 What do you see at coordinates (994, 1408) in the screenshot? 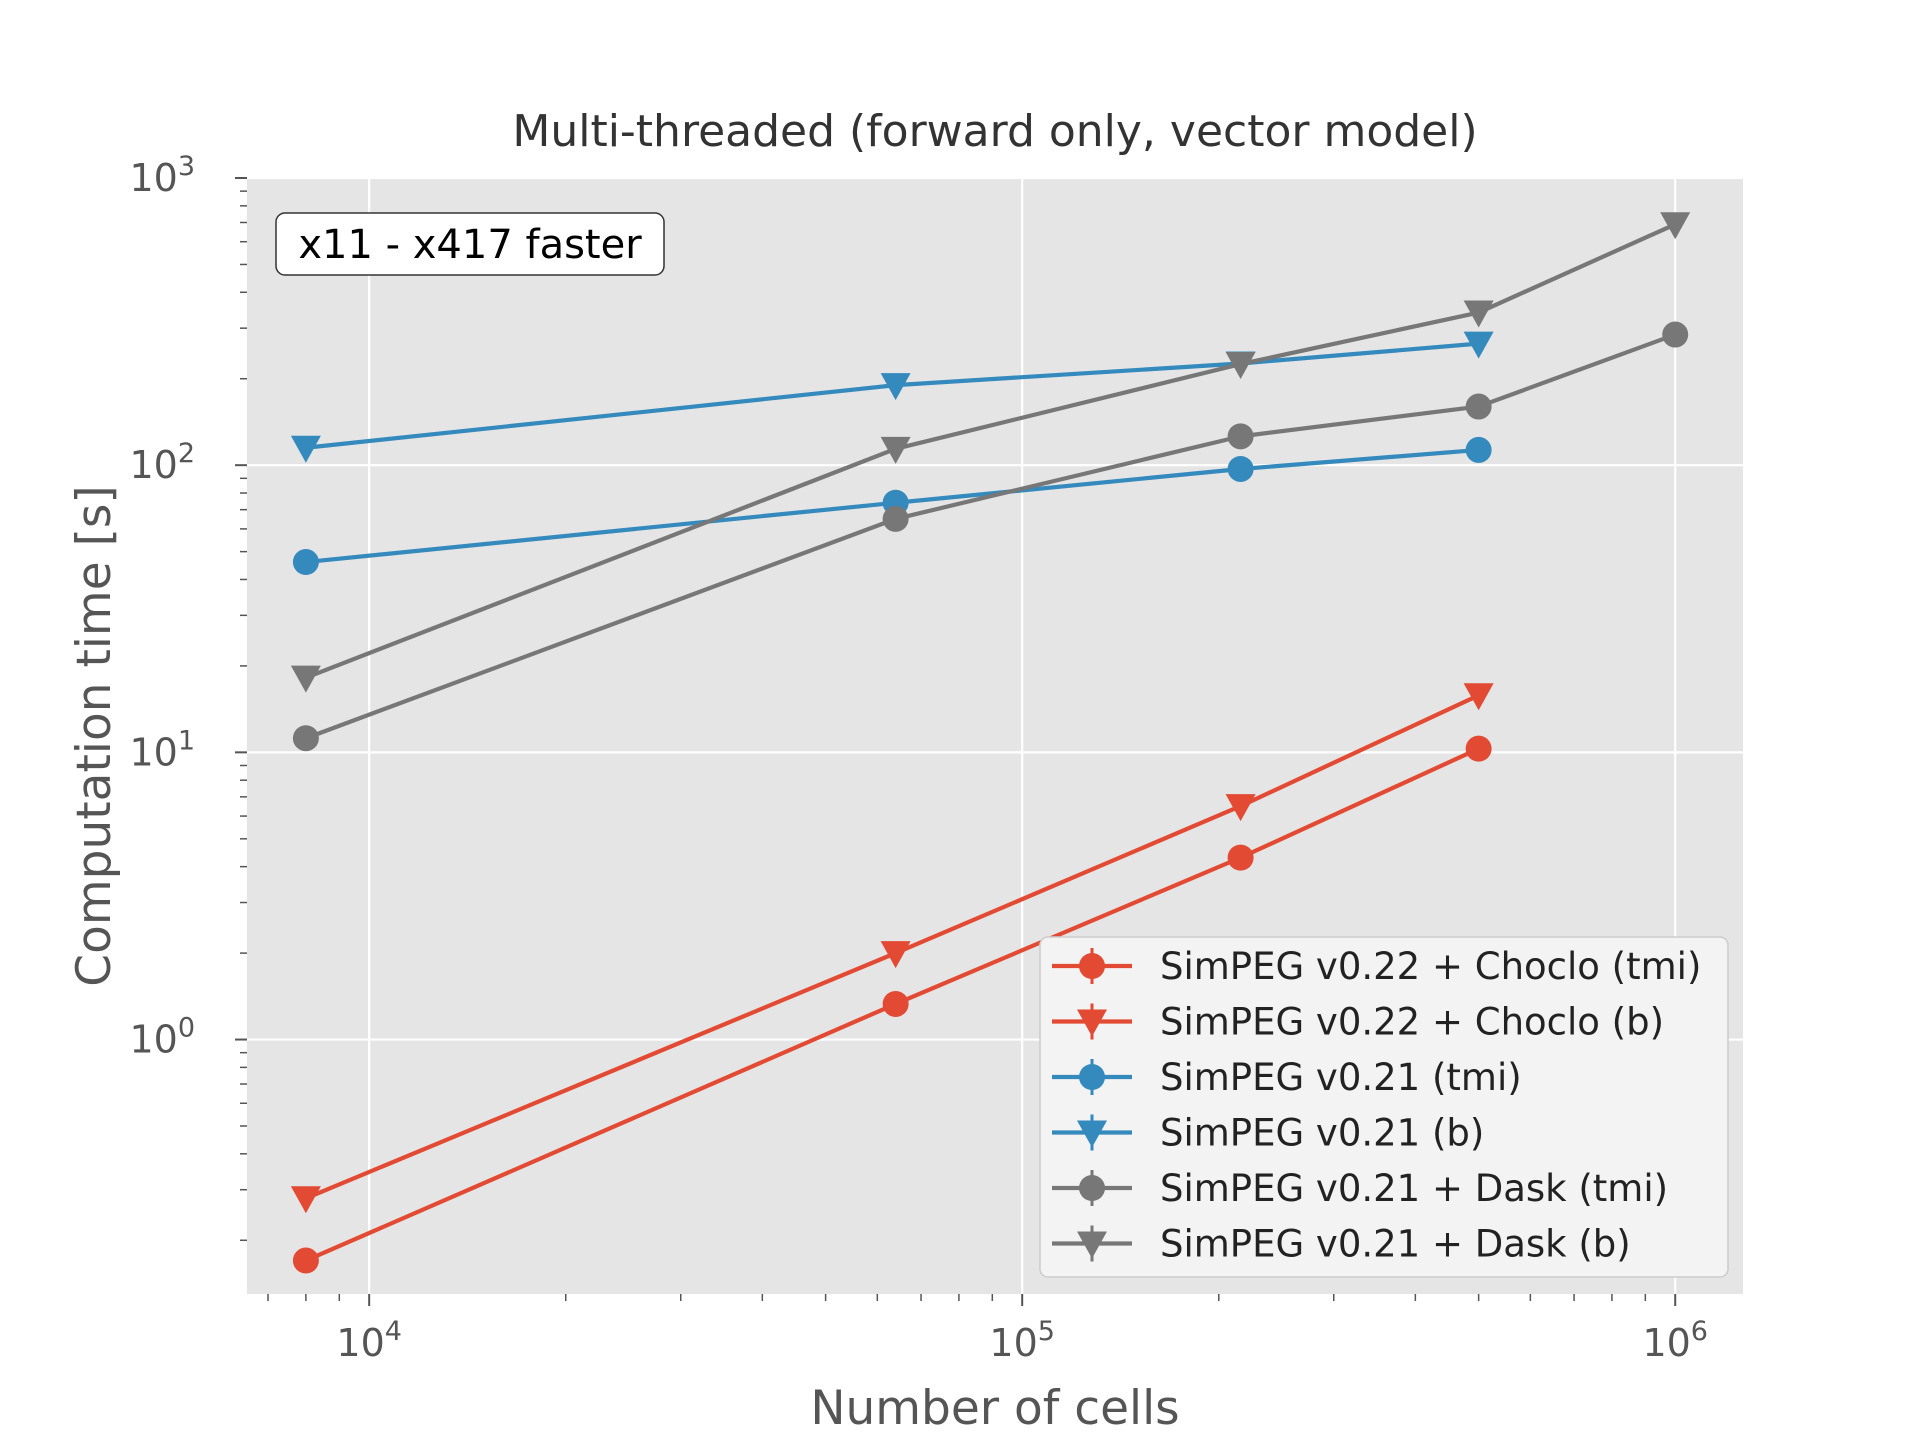
I see `x-axis-title: Number of cells` at bounding box center [994, 1408].